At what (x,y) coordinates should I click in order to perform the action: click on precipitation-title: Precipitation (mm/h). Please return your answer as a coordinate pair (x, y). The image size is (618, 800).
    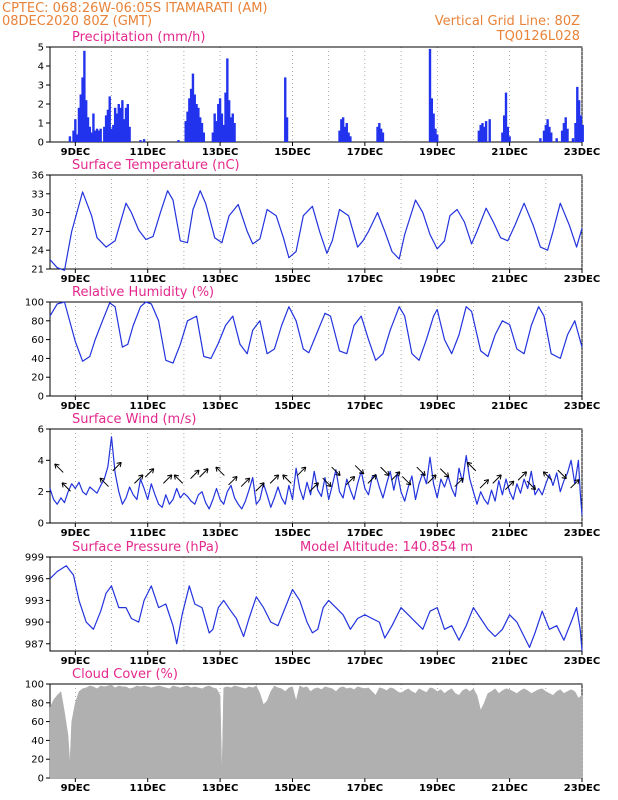
    Looking at the image, I should click on (138, 37).